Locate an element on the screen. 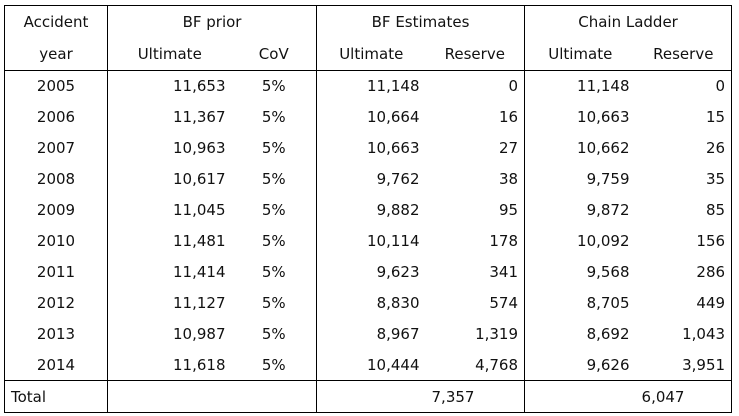 This screenshot has height=416, width=739. cell-bf-ultimate: 9,762 is located at coordinates (398, 179).